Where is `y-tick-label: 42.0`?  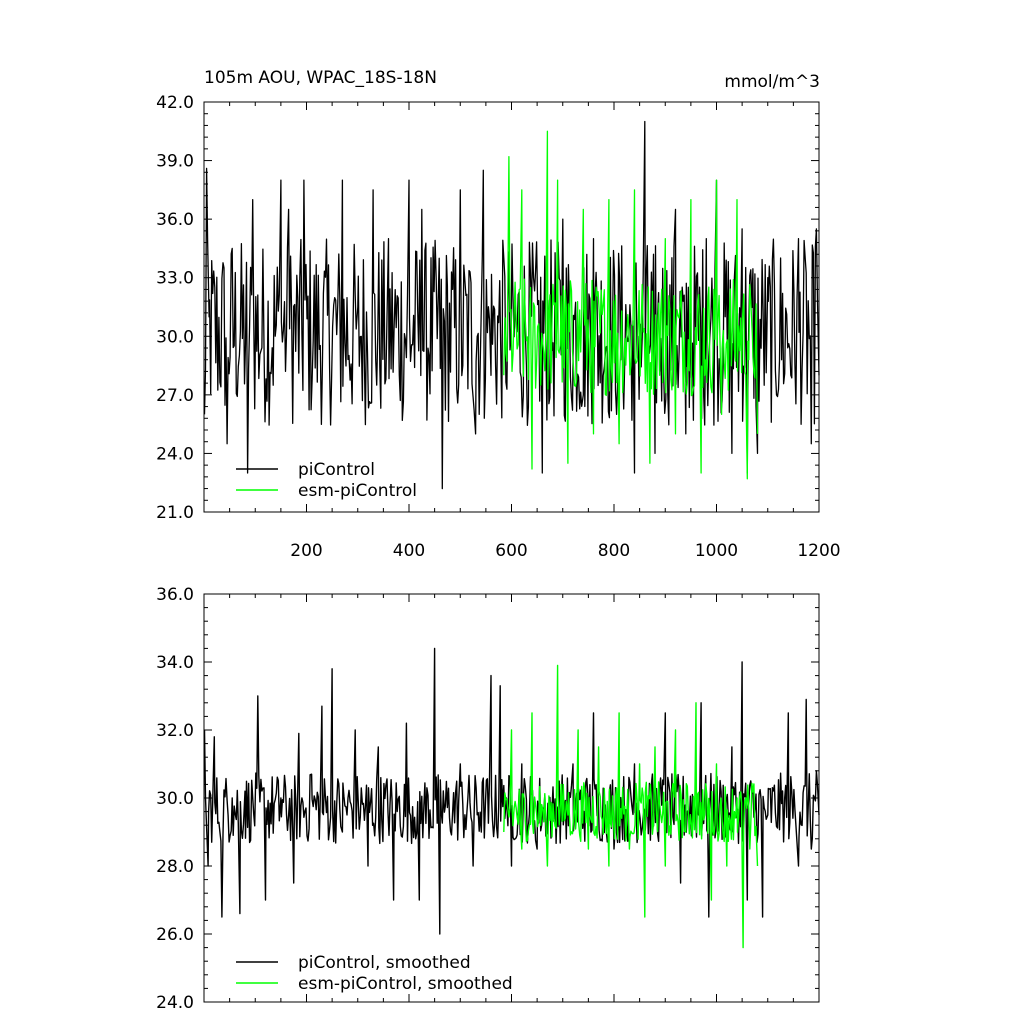 y-tick-label: 42.0 is located at coordinates (175, 103).